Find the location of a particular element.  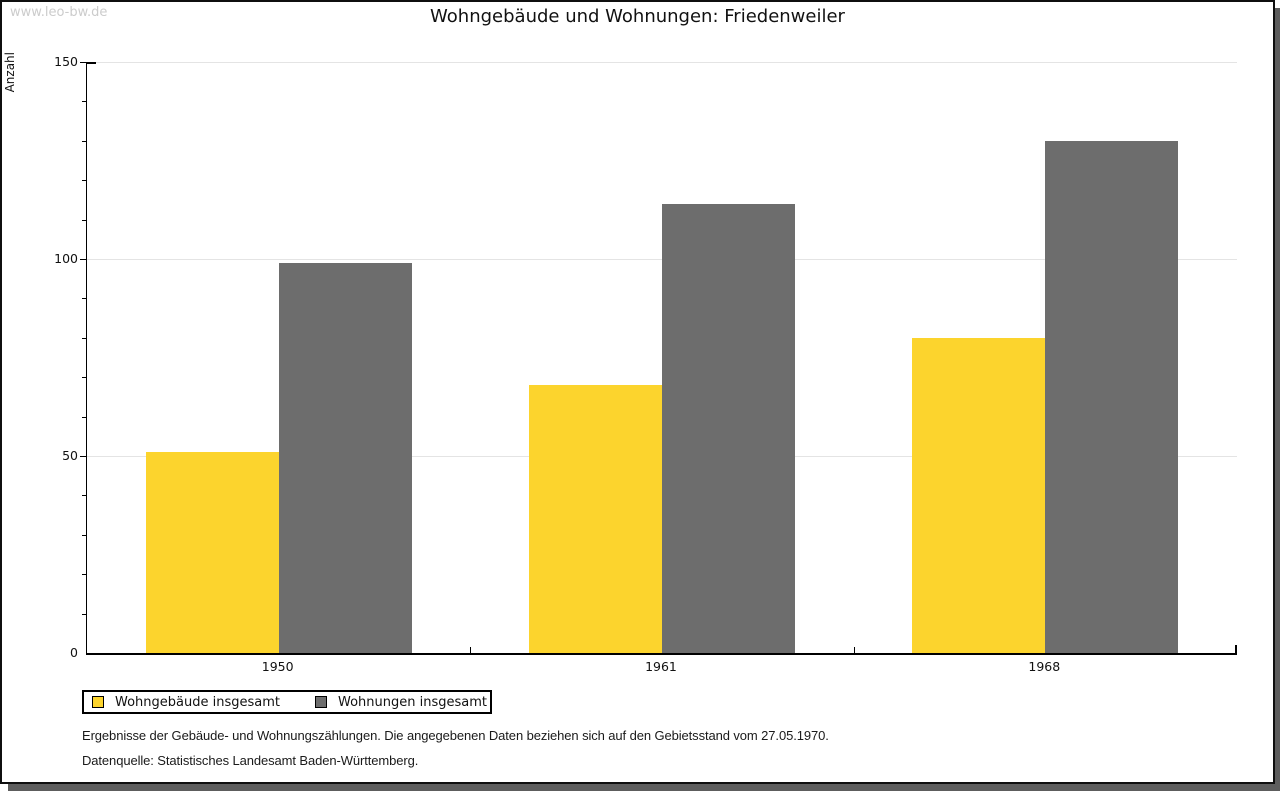

y-tick-label-100: 100 is located at coordinates (66, 258).